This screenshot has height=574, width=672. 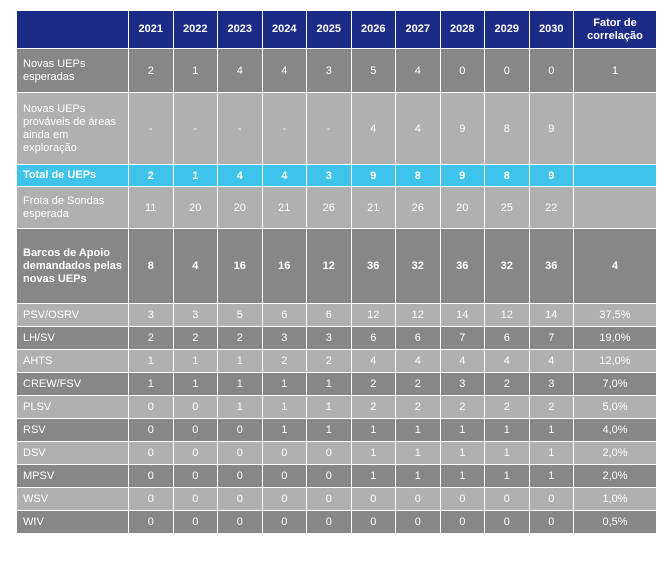 I want to click on column-header: 2024, so click(x=284, y=29).